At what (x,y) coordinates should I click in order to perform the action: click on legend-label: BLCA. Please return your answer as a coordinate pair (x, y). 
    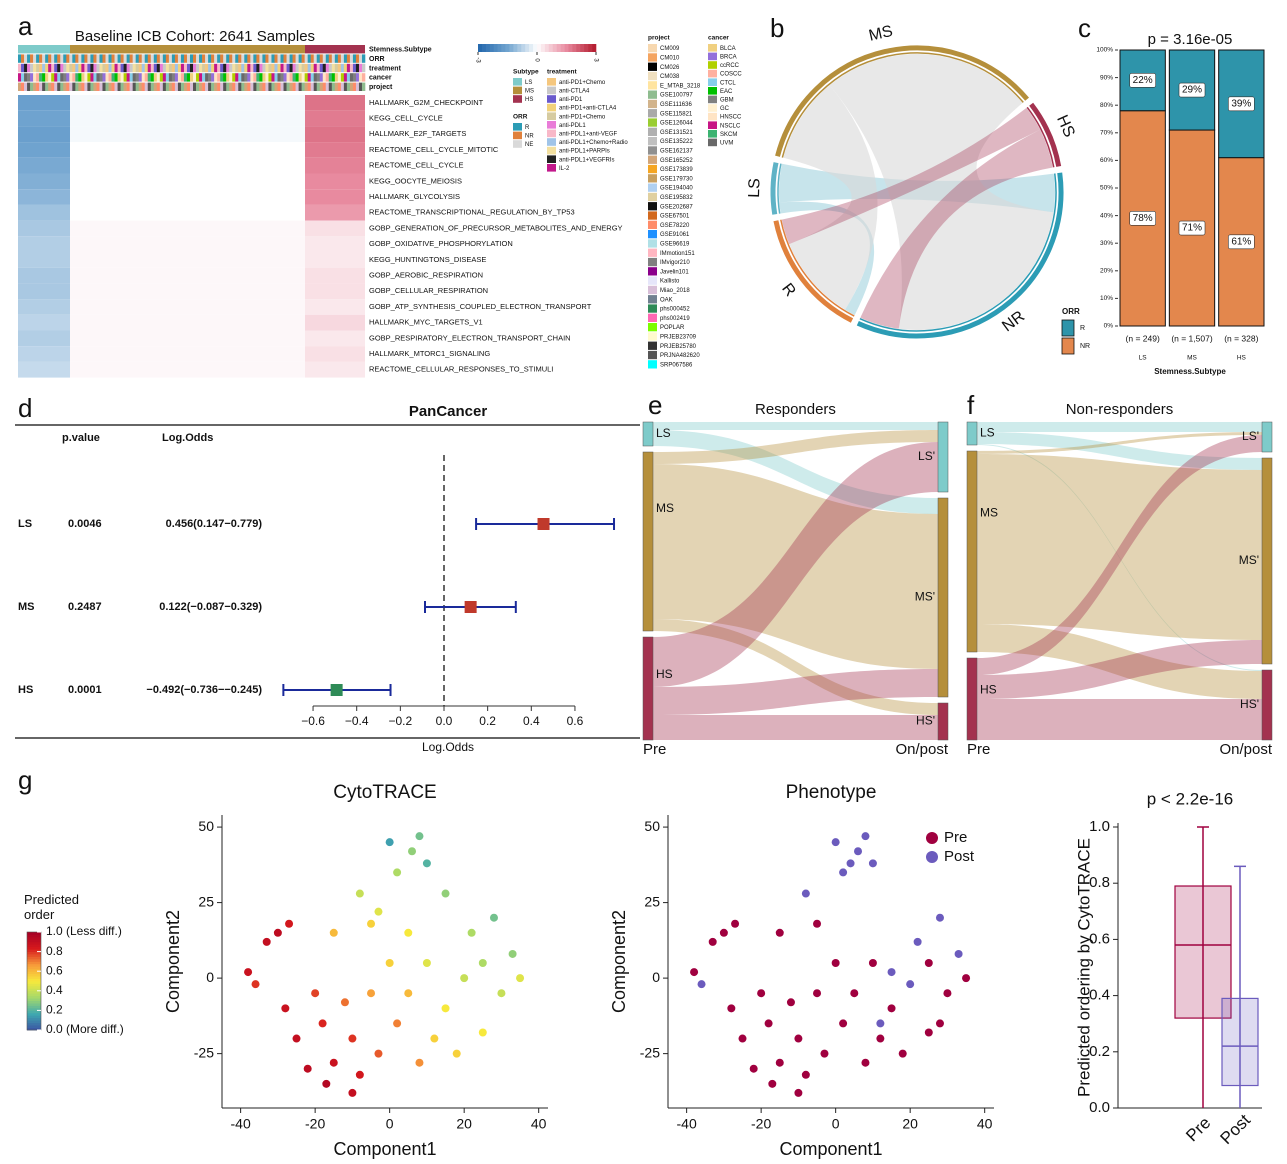
    Looking at the image, I should click on (728, 49).